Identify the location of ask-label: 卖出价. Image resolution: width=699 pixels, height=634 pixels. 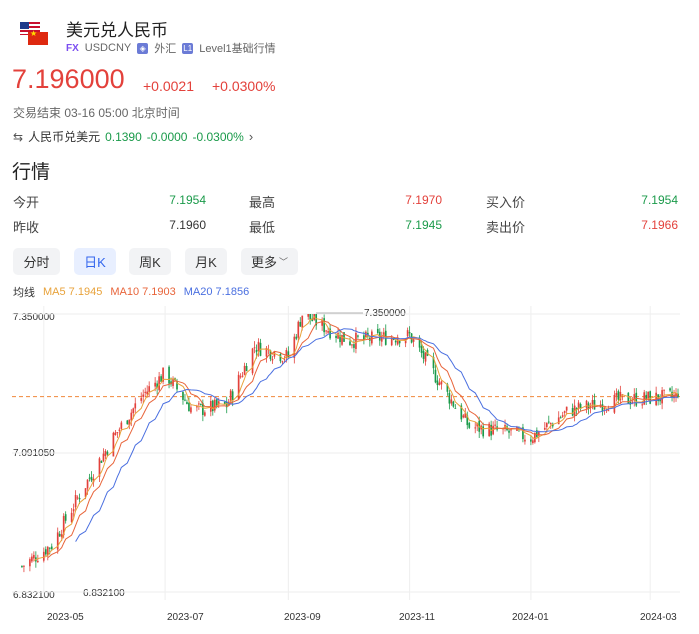
(506, 227).